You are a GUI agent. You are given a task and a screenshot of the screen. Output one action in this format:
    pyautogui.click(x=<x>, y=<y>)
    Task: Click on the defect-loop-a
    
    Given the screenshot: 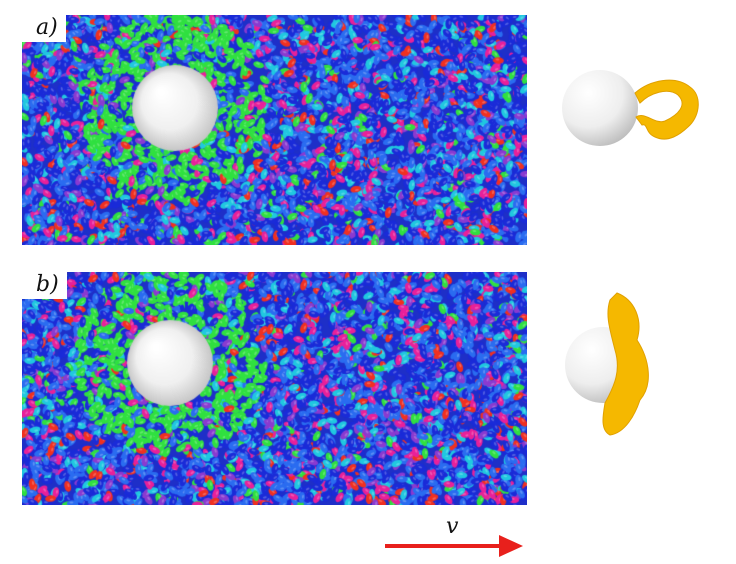 What is the action you would take?
    pyautogui.click(x=630, y=108)
    